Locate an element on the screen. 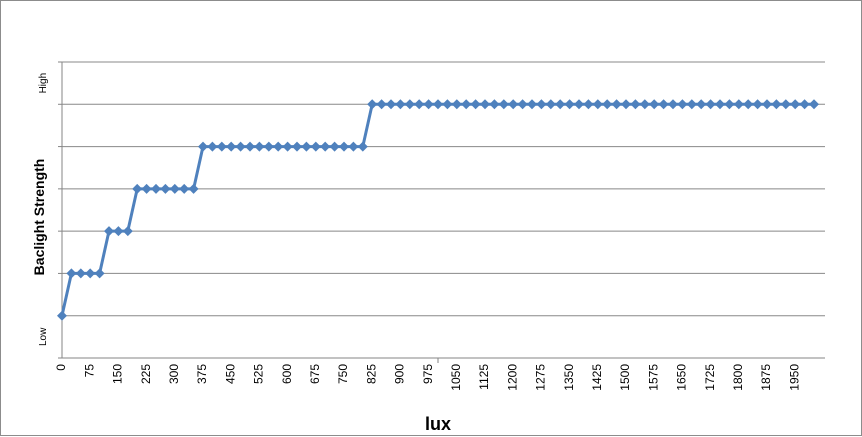  x-tick-label: 1800 is located at coordinates (738, 377).